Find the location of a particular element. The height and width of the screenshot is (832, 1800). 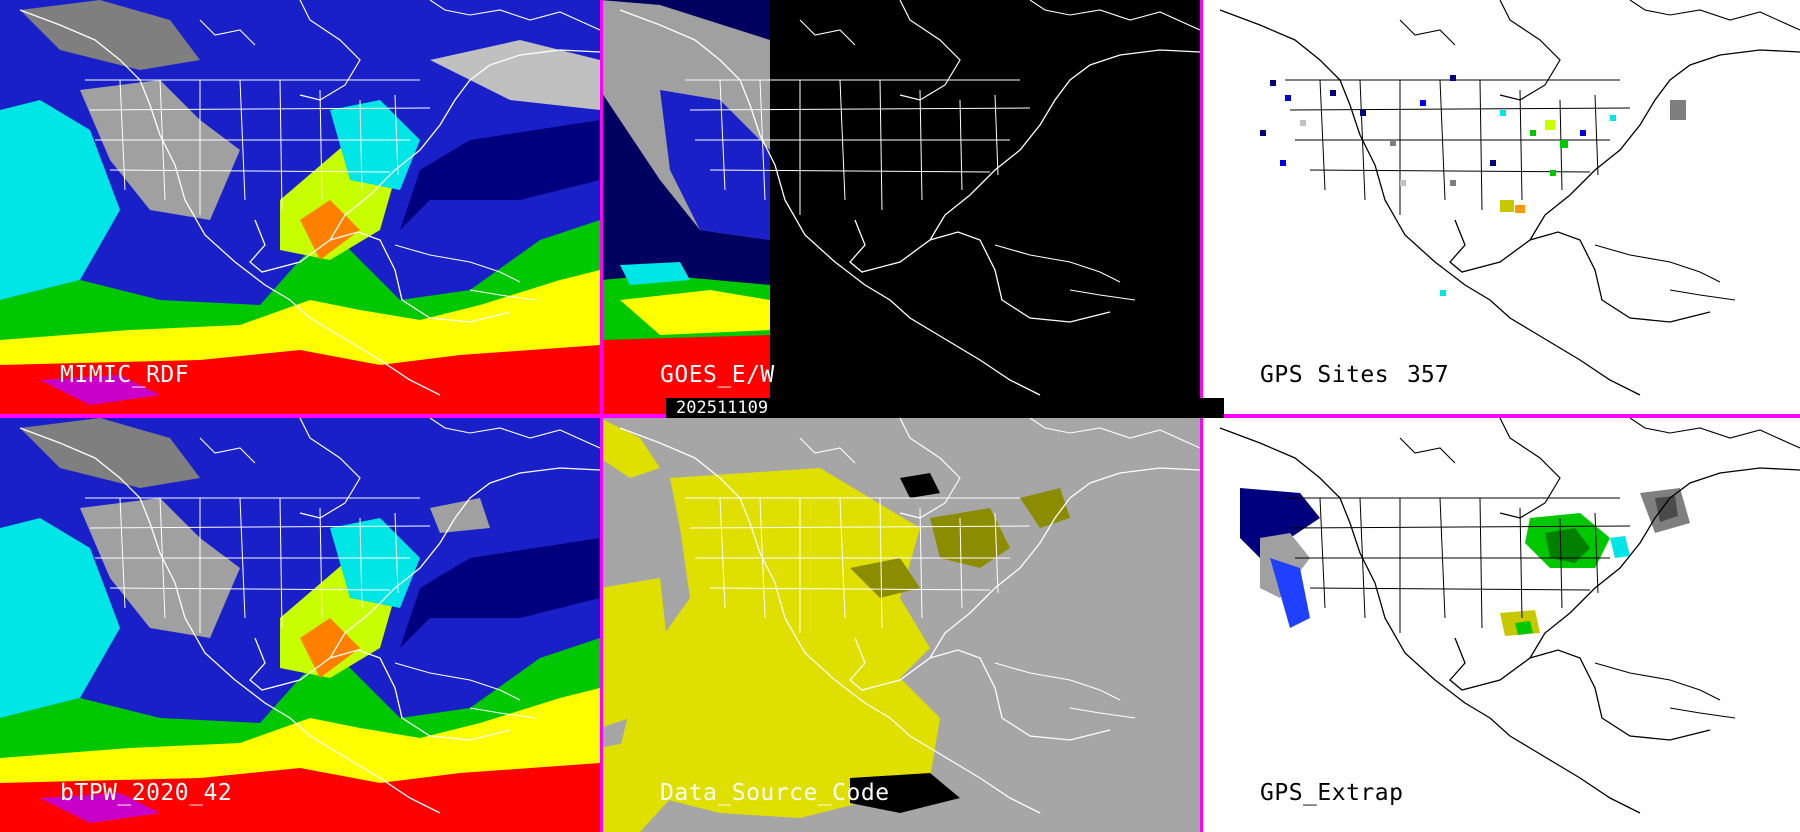

data-source-label: Data_Source_Code is located at coordinates (775, 793).